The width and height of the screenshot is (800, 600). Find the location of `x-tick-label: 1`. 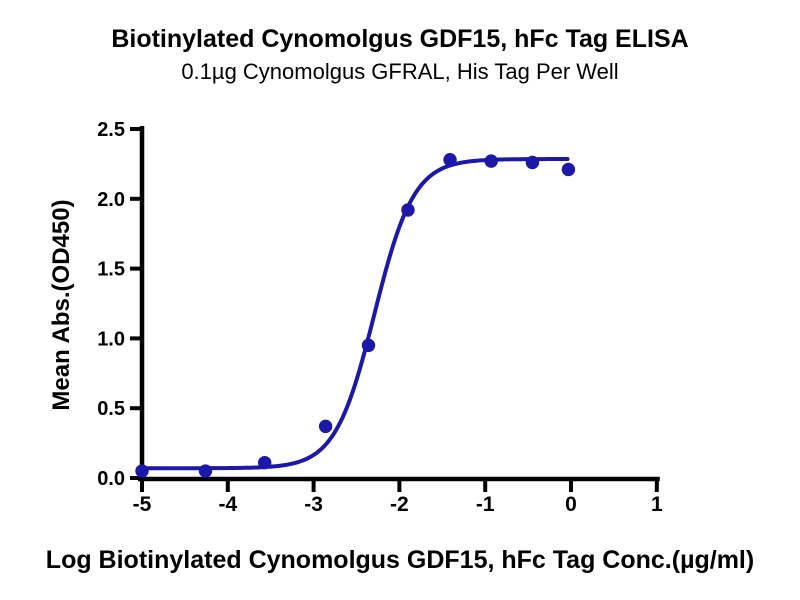

x-tick-label: 1 is located at coordinates (657, 504).